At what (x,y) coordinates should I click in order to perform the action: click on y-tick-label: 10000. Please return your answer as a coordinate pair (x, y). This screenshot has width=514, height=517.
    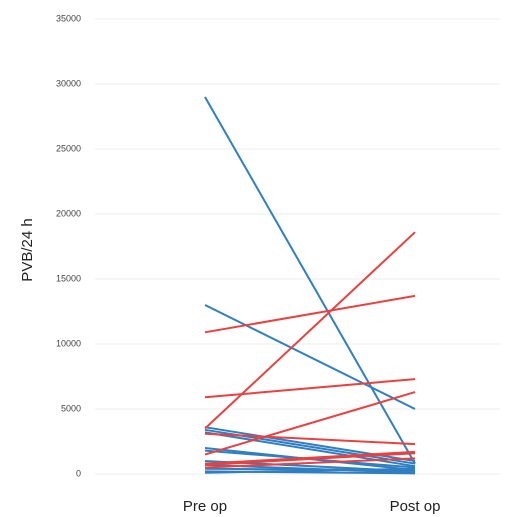
    Looking at the image, I should click on (68, 343).